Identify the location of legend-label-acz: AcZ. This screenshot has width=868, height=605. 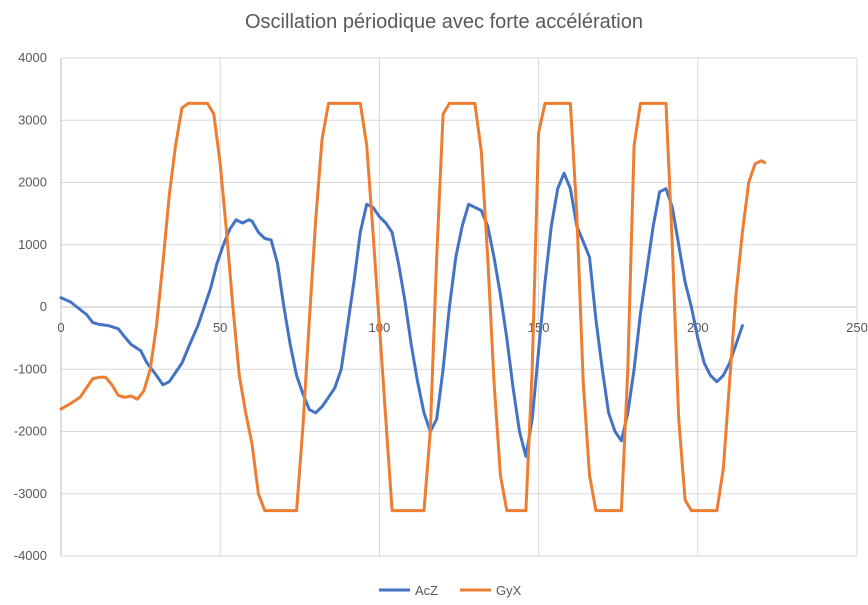
(426, 590).